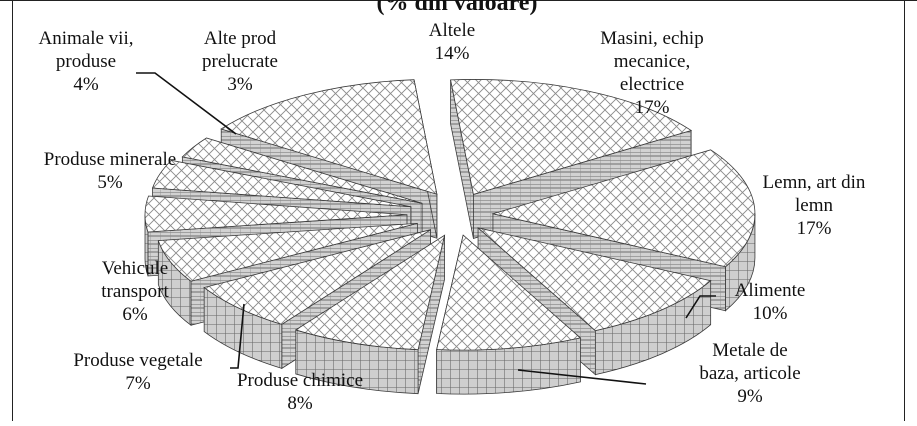 This screenshot has width=917, height=426. What do you see at coordinates (652, 84) in the screenshot?
I see `slice-name: electrice` at bounding box center [652, 84].